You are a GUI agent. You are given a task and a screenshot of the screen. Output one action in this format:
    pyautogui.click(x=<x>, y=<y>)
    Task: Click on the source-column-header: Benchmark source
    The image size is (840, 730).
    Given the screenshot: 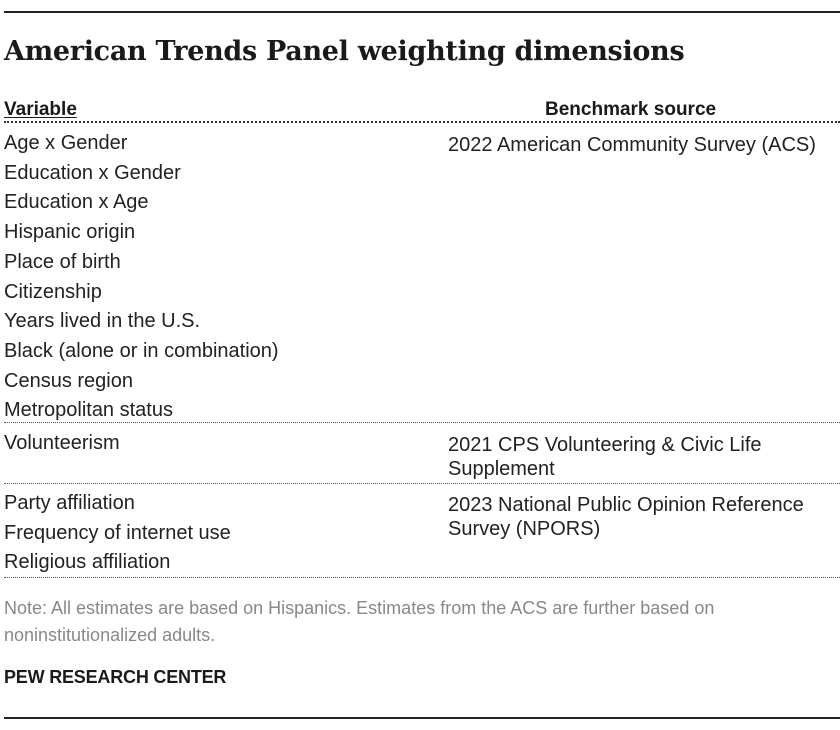 What is the action you would take?
    pyautogui.click(x=631, y=109)
    